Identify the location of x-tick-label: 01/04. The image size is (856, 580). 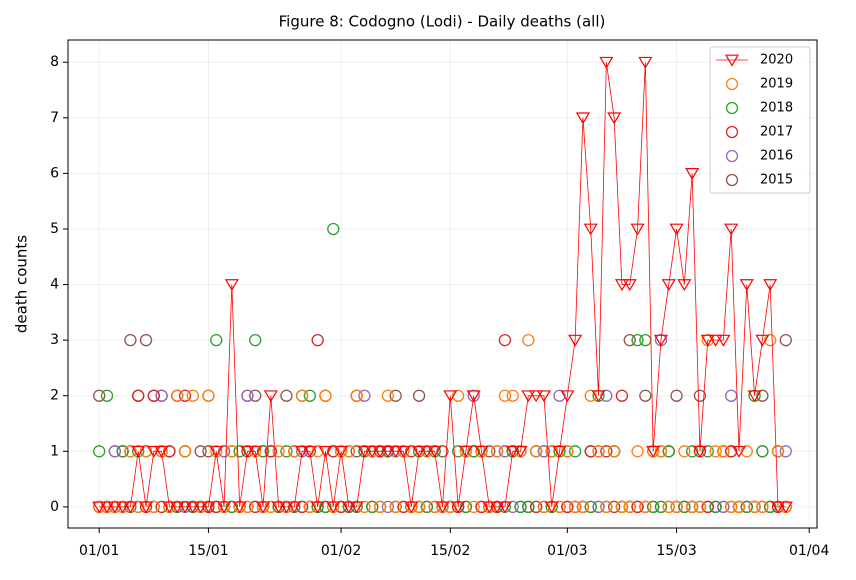
(809, 551).